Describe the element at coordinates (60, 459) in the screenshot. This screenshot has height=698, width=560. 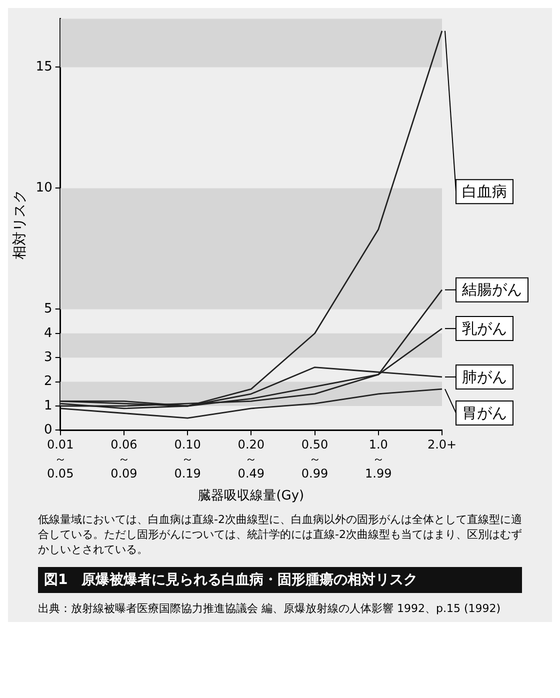
I see `x-tick-label: 0.01 ～ 0.05` at that location.